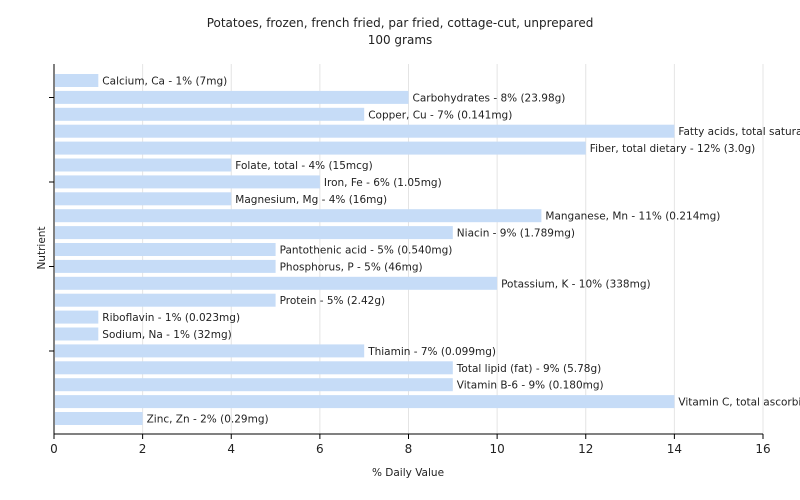  Describe the element at coordinates (171, 318) in the screenshot. I see `bar-label: Riboflavin - 1% (0.023mg)` at that location.